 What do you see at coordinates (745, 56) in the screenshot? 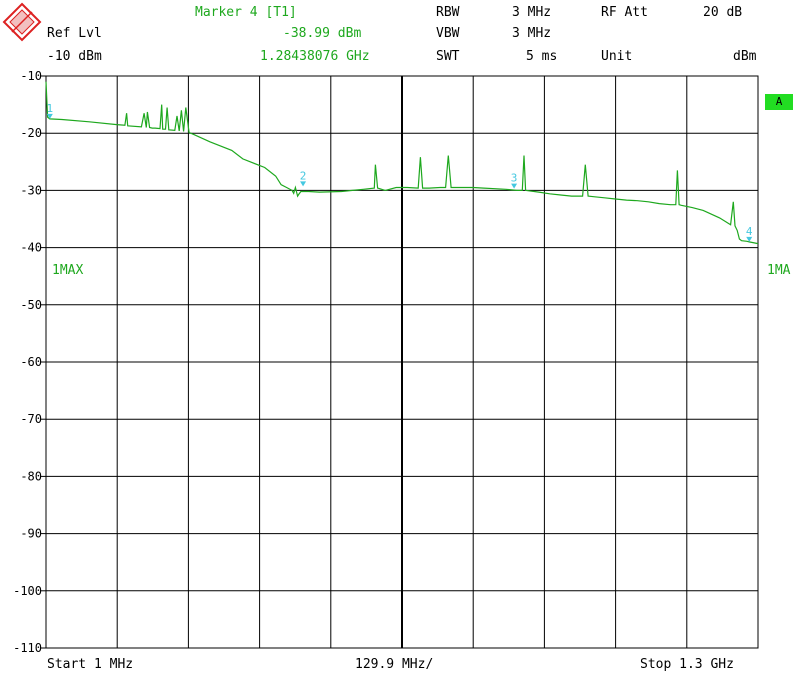
I see `unit-value: dBm` at bounding box center [745, 56].